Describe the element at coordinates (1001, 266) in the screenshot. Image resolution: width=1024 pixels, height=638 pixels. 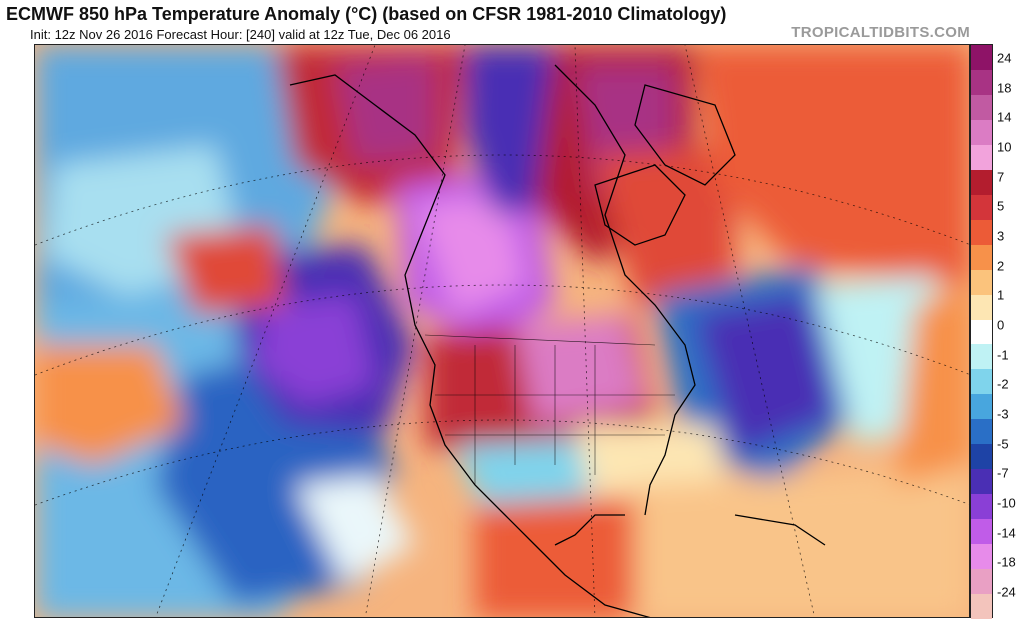
I see `colorbar-tick-label: 2` at that location.